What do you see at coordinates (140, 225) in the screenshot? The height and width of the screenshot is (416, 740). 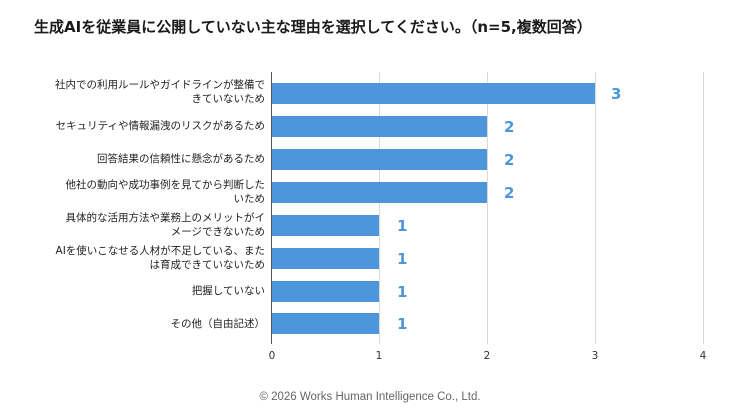 I see `category-label: 具体的な活用方法や業務上のメリットがイ メージできないため` at bounding box center [140, 225].